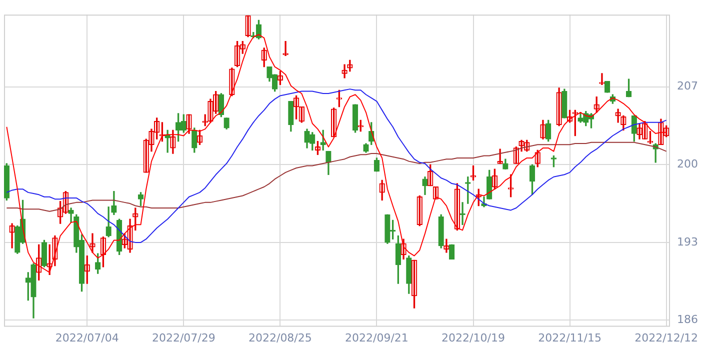 The image size is (708, 351). Describe the element at coordinates (184, 337) in the screenshot. I see `x-tick-label: 2022/07/29` at that location.